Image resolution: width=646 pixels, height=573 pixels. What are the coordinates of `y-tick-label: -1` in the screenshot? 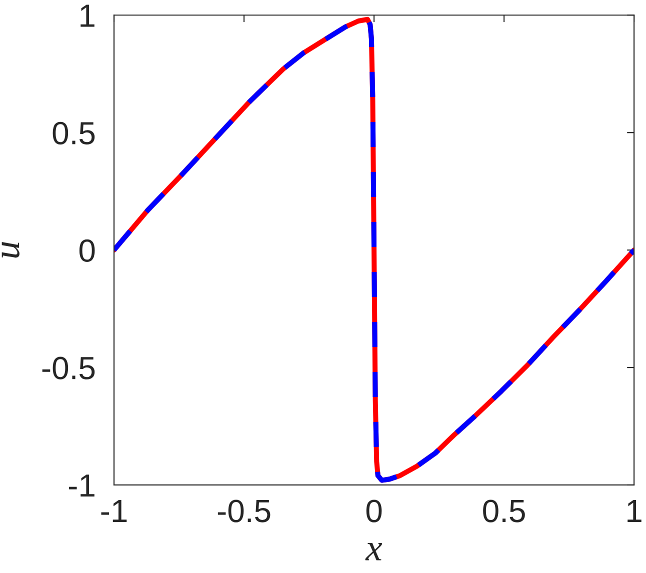 It's located at (81, 485).